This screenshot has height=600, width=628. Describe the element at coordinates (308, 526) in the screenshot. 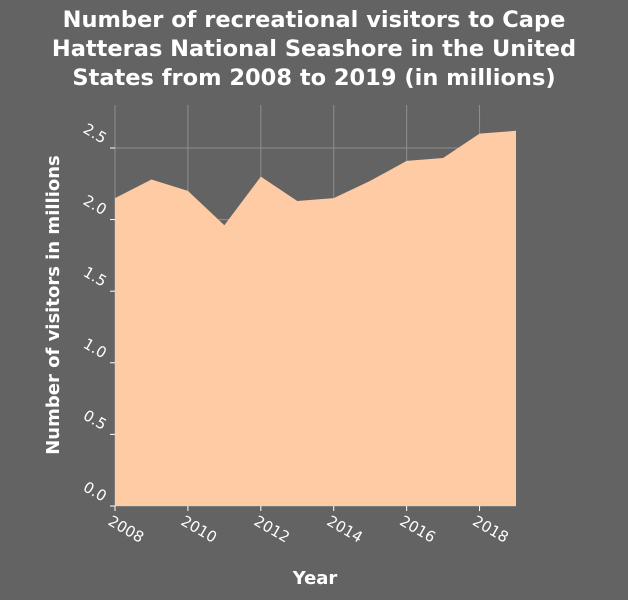

I see `x-axis-ticks: 2008 2010 2012 2014 2016 2018` at that location.